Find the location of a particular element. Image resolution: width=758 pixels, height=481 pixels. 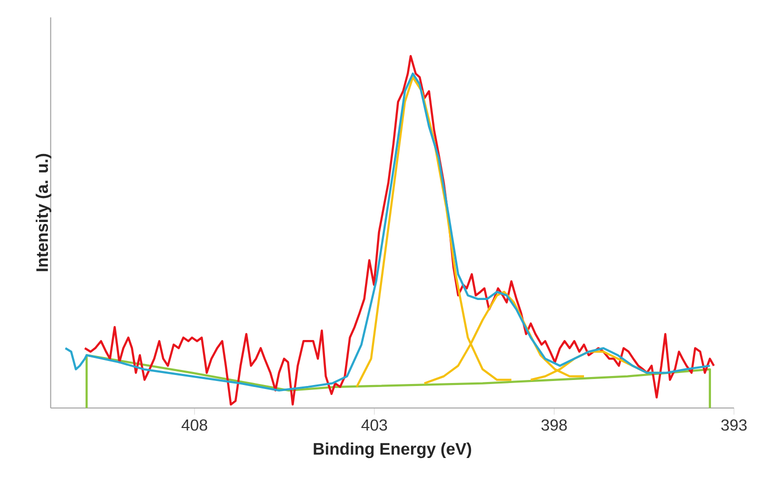

x-axis-title: Binding Energy (eV) is located at coordinates (393, 450).